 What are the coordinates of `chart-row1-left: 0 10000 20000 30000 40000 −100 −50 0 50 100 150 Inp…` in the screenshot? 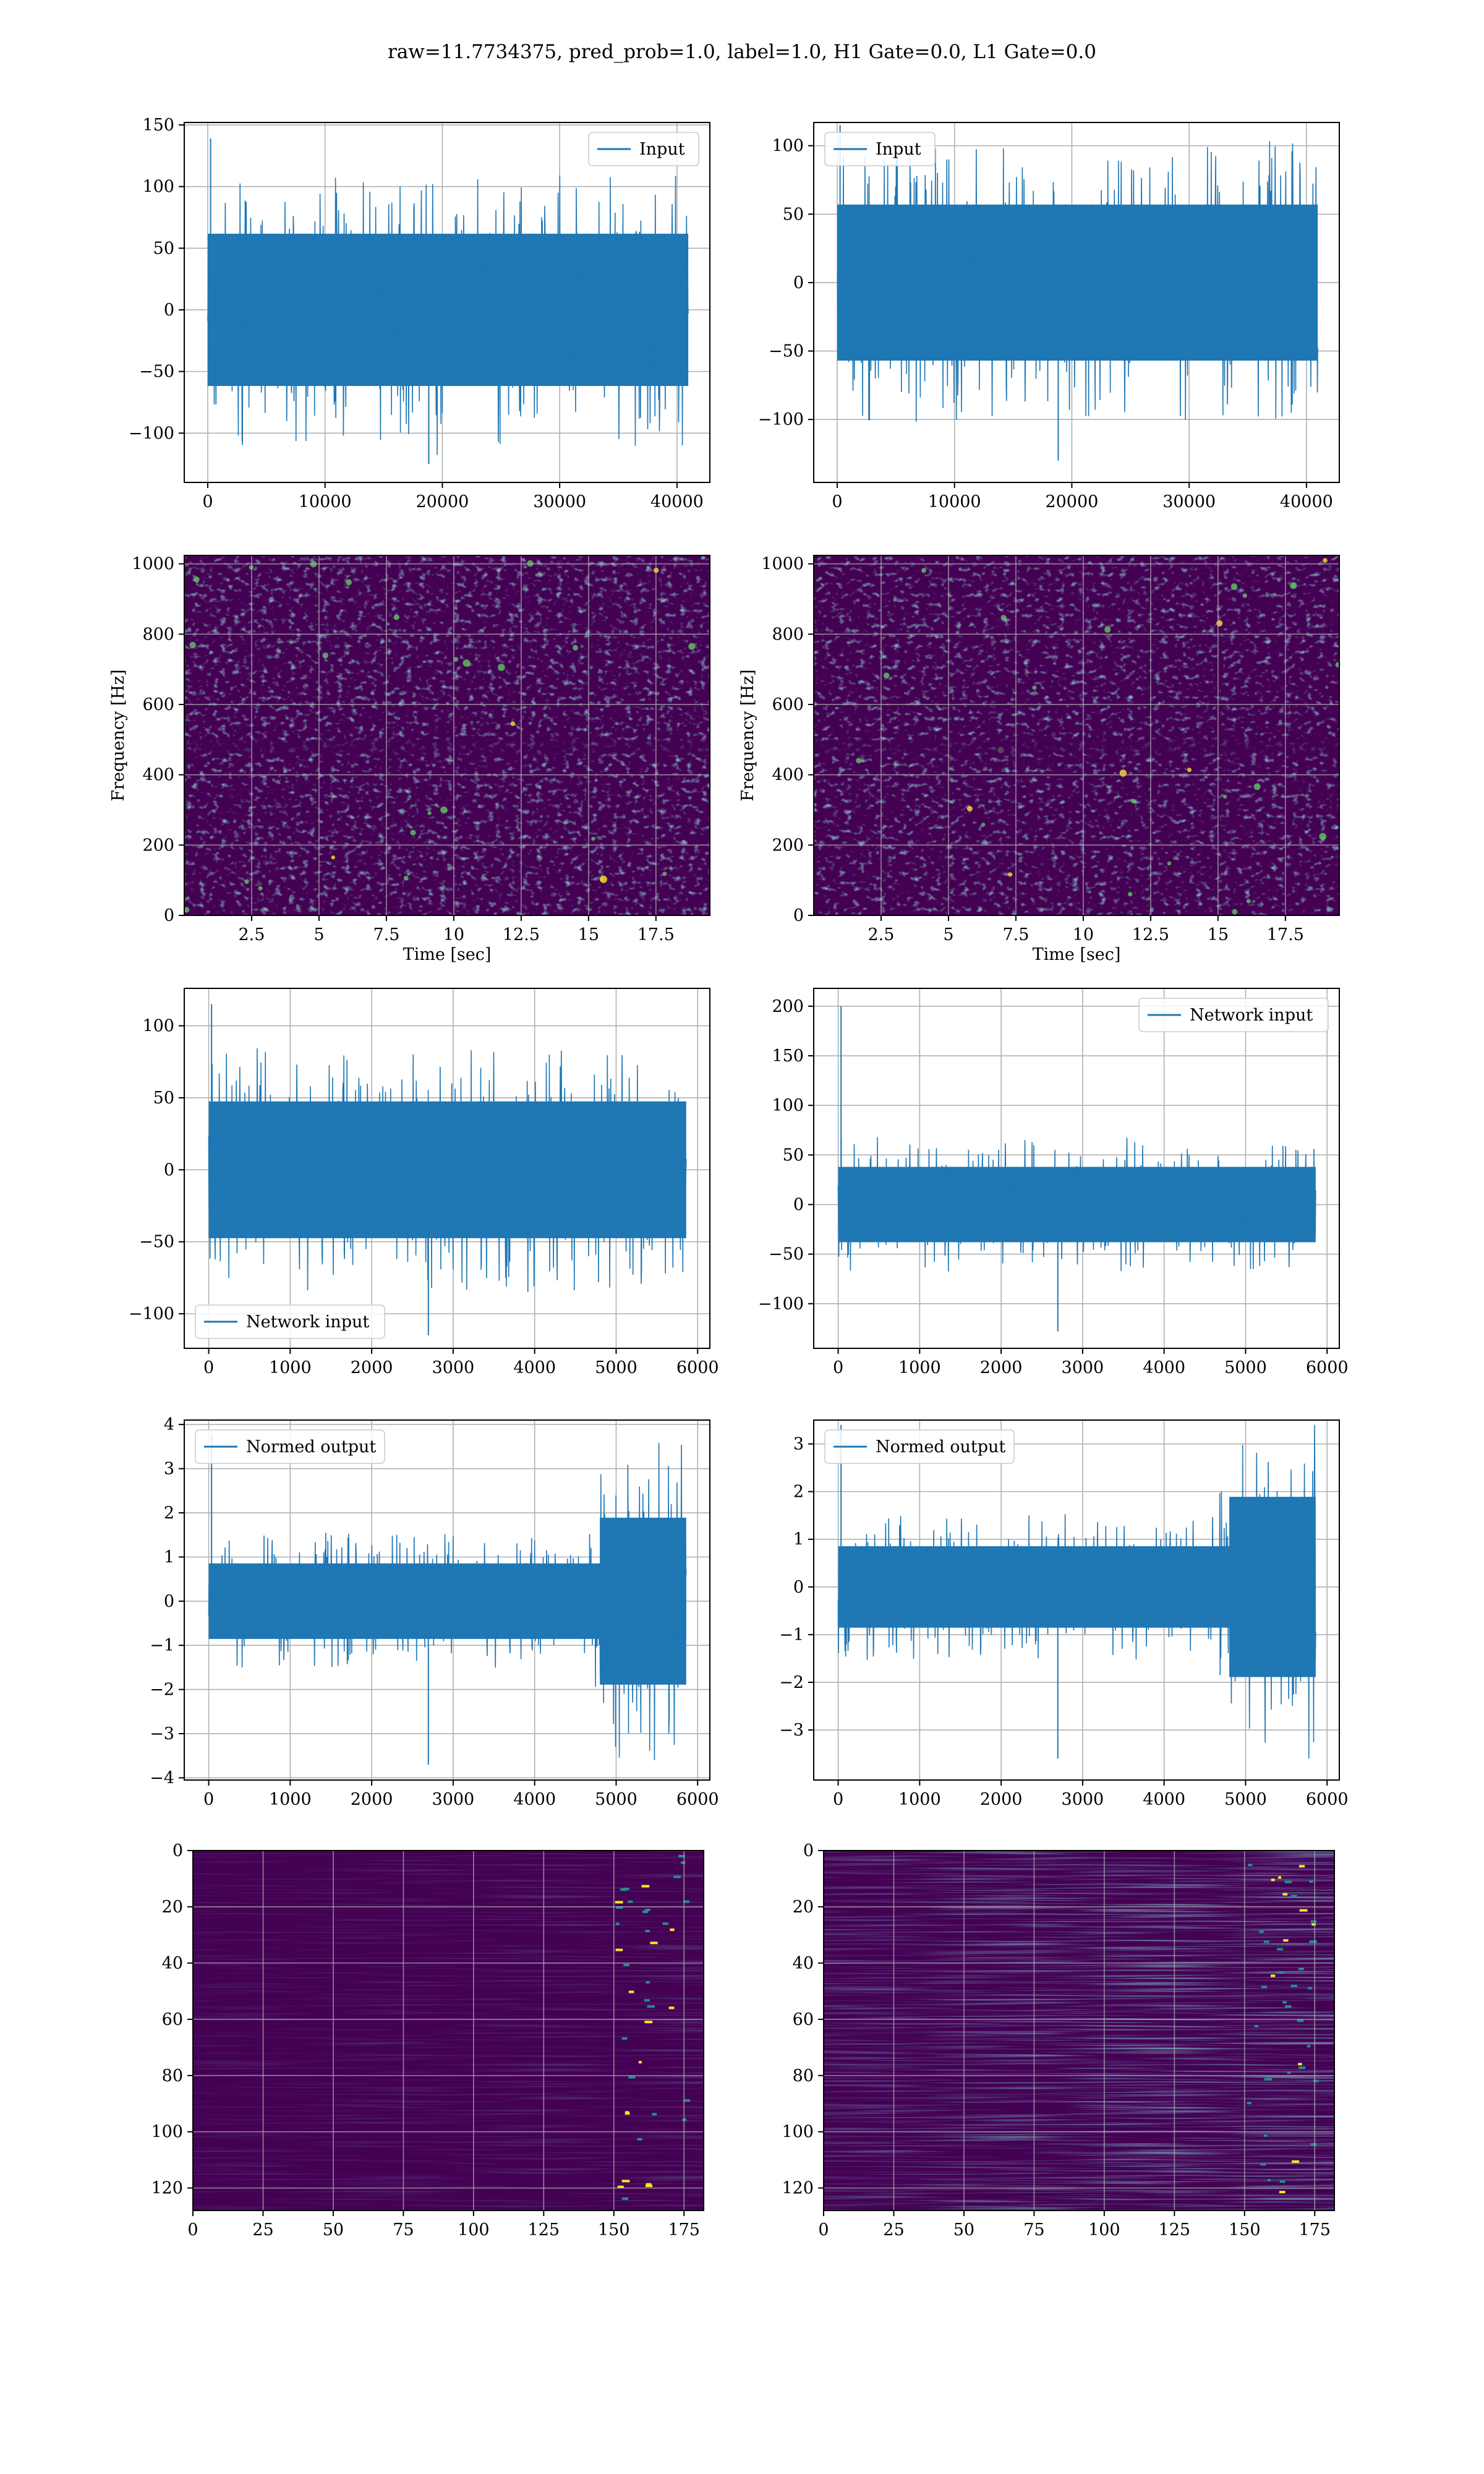 It's located at (419, 313).